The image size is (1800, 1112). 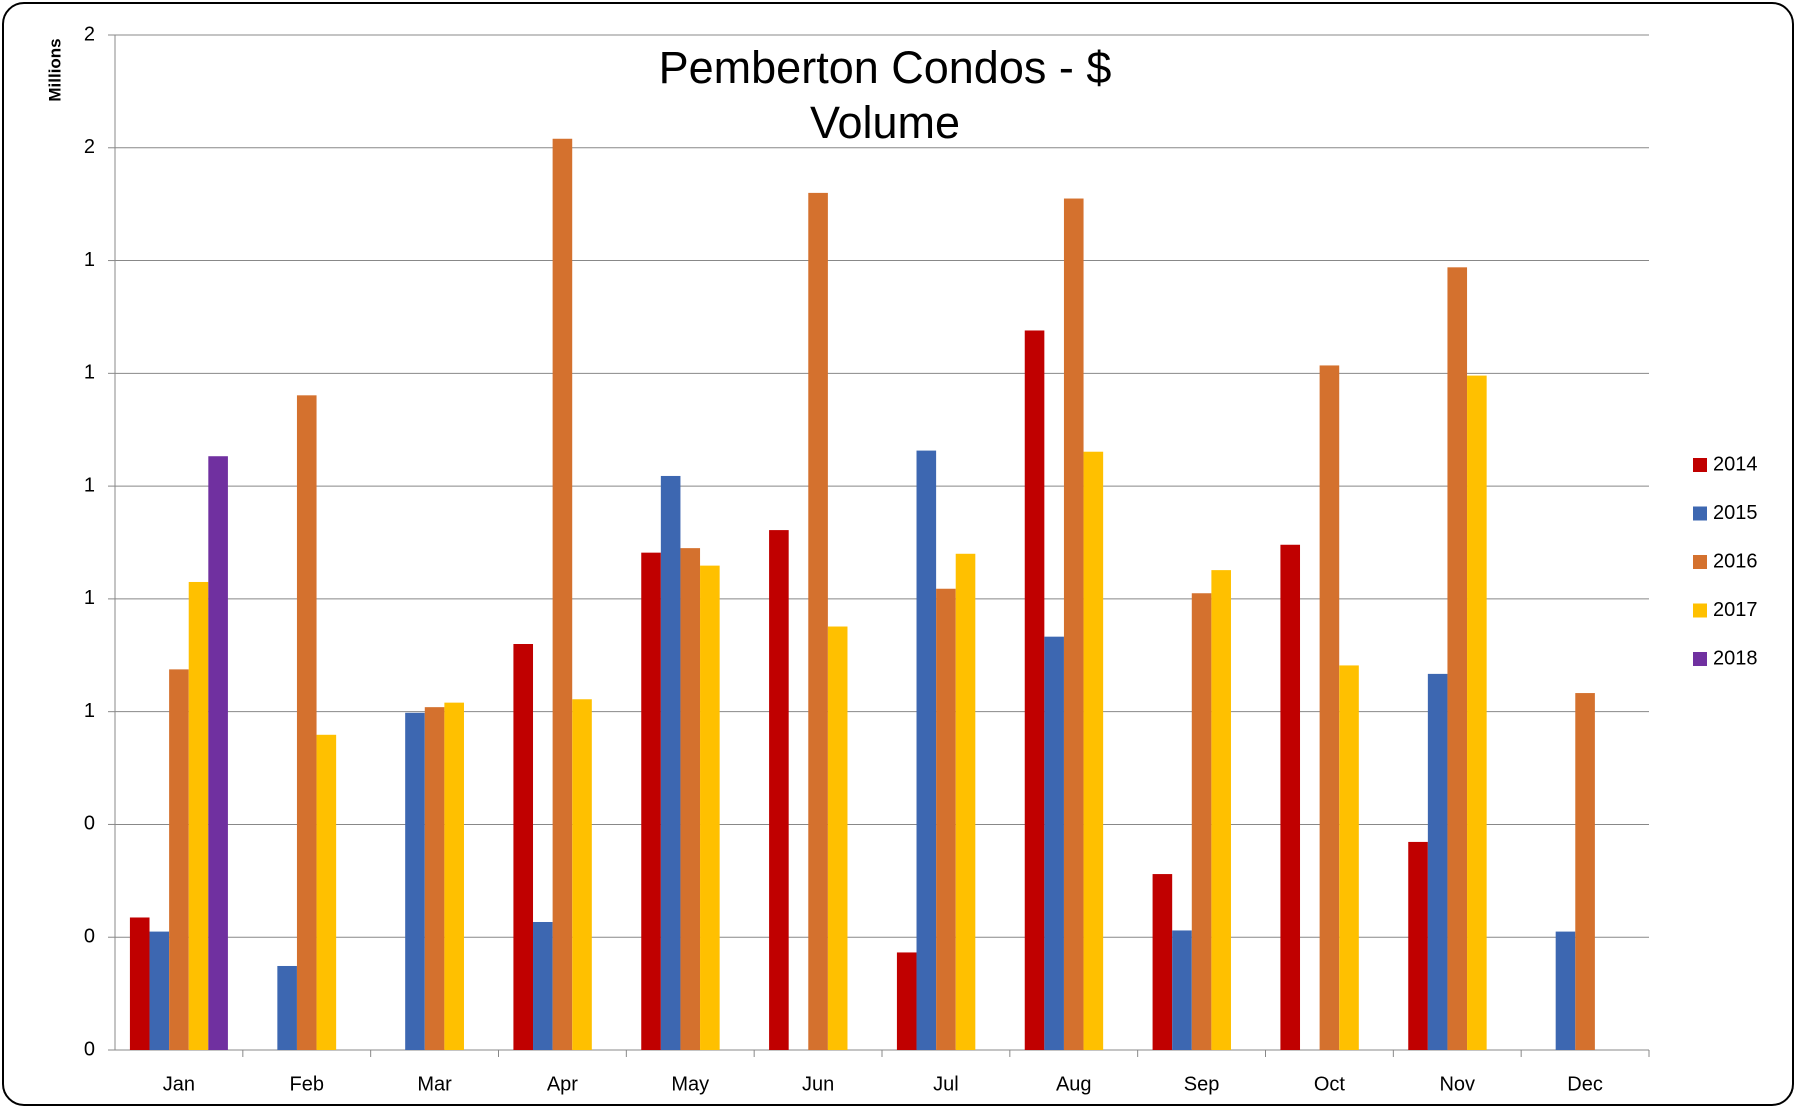 I want to click on legend-label: 2017, so click(x=1735, y=610).